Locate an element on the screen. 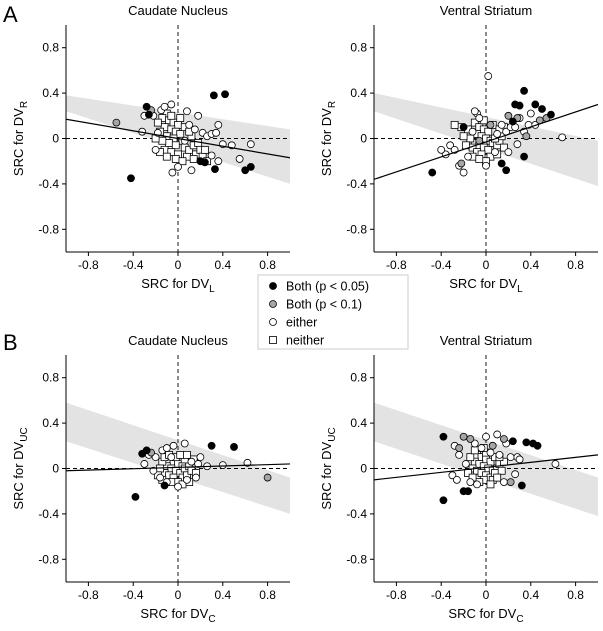 The image size is (603, 631). panel-title: Caudate Nucleus is located at coordinates (178, 340).